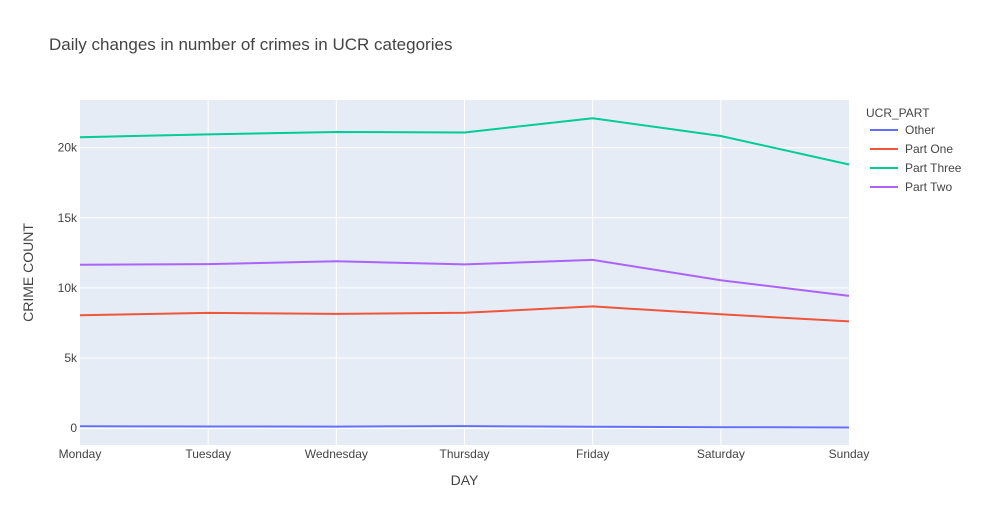  What do you see at coordinates (68, 218) in the screenshot?
I see `y-tick-label: 15k` at bounding box center [68, 218].